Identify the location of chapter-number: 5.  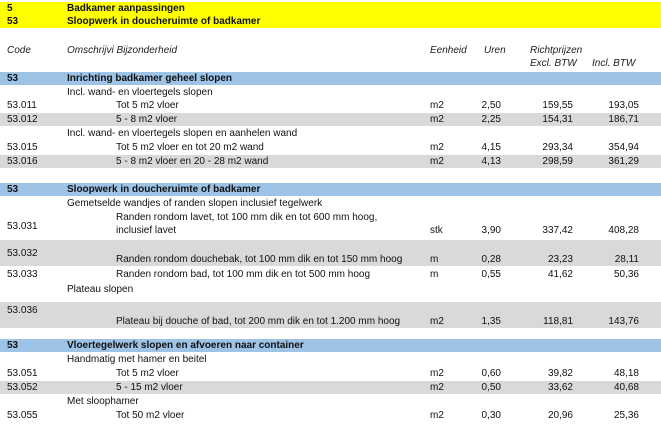
(10, 8).